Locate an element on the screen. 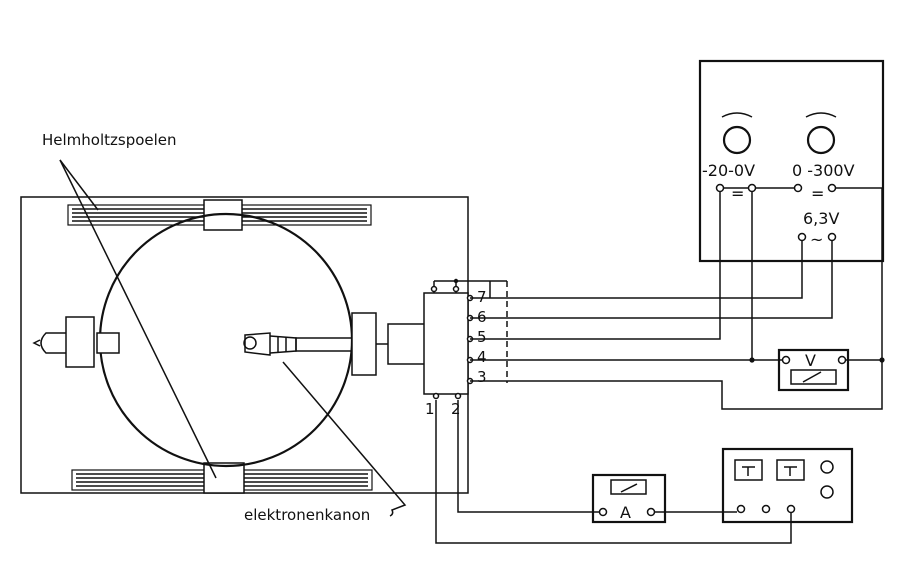  pin-1: 1 is located at coordinates (430, 409).